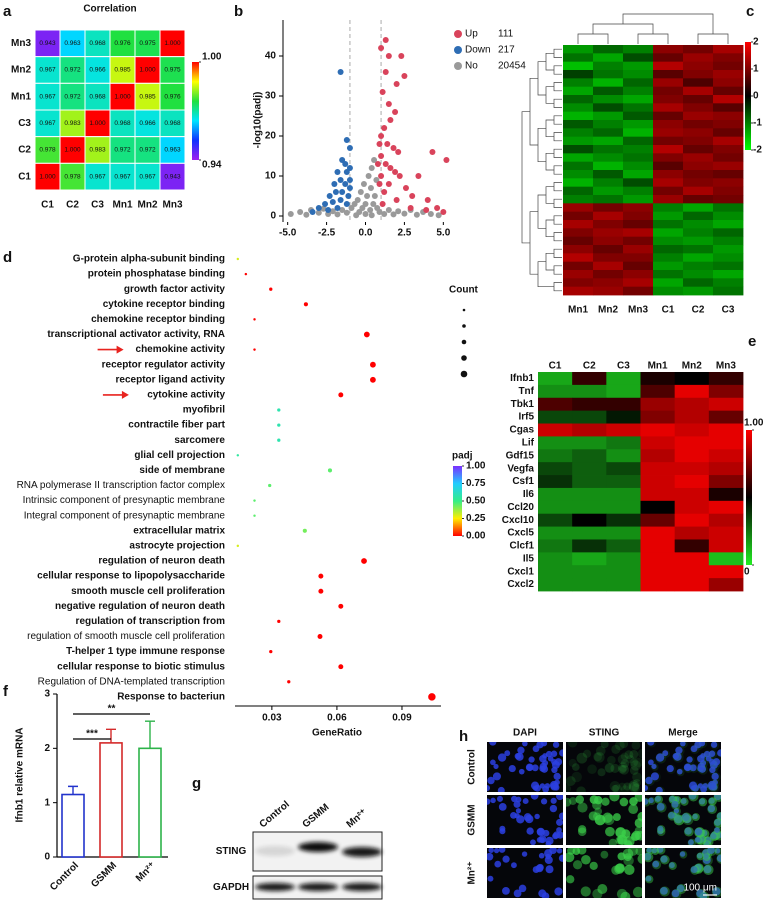 The height and width of the screenshot is (901, 764). I want to click on colorbar-label: 0.50, so click(476, 501).